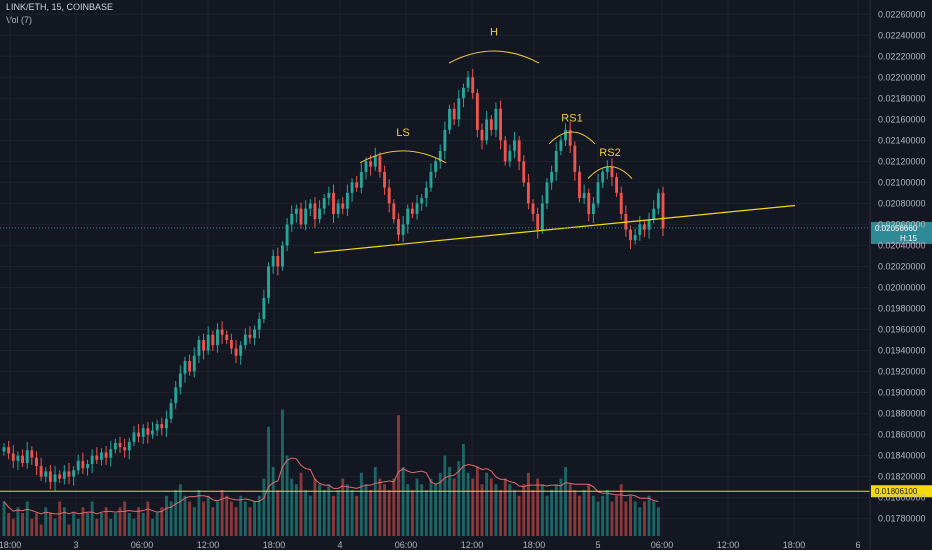  What do you see at coordinates (554, 229) in the screenshot?
I see `neckline-trendline` at bounding box center [554, 229].